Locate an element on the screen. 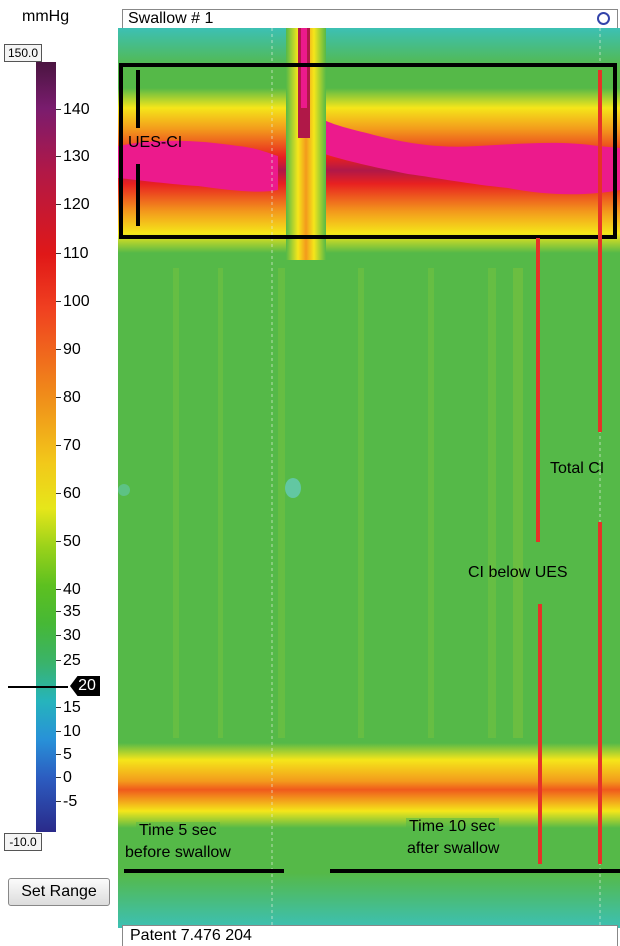  ci-below-ues-label: CI below UES is located at coordinates (518, 572).